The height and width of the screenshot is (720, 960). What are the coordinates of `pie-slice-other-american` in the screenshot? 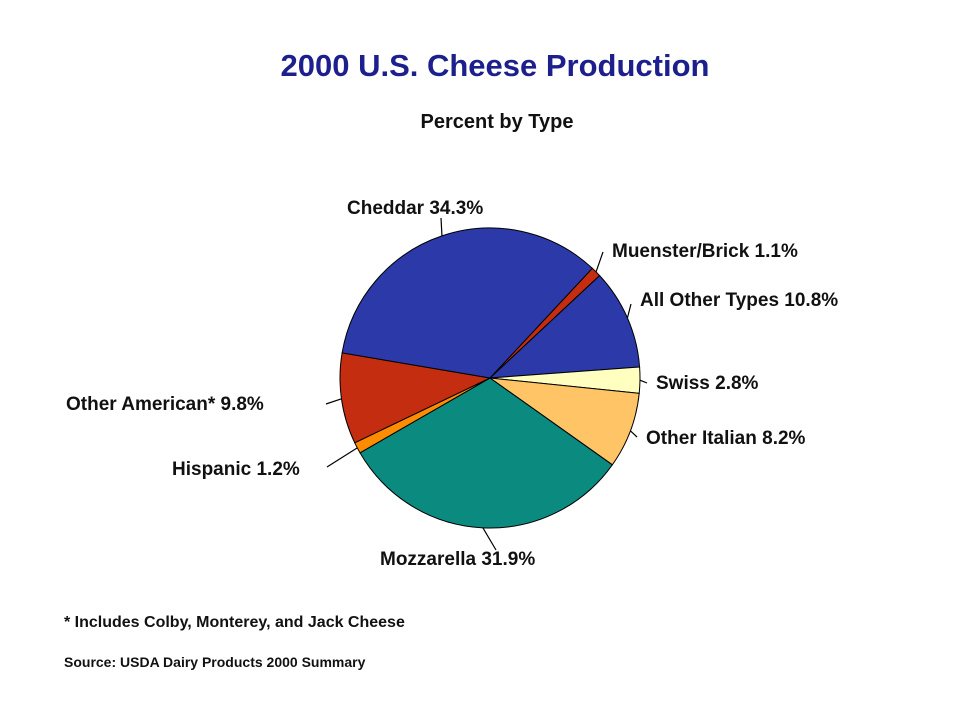 It's located at (415, 398).